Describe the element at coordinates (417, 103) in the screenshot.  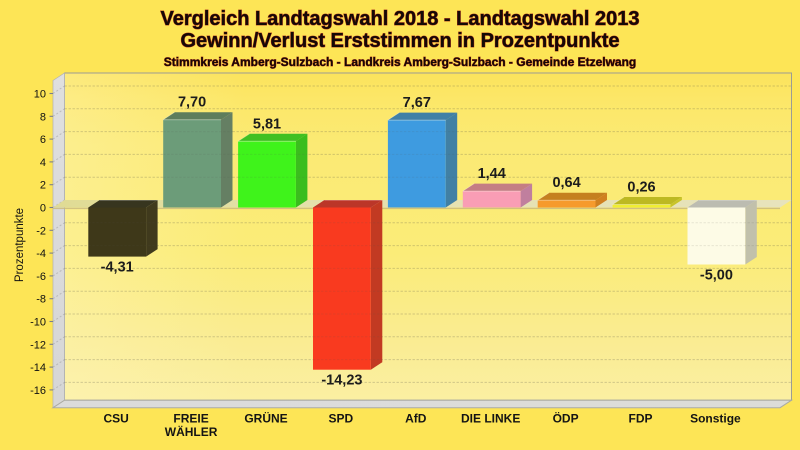
I see `svg-text: 7,67` at that location.